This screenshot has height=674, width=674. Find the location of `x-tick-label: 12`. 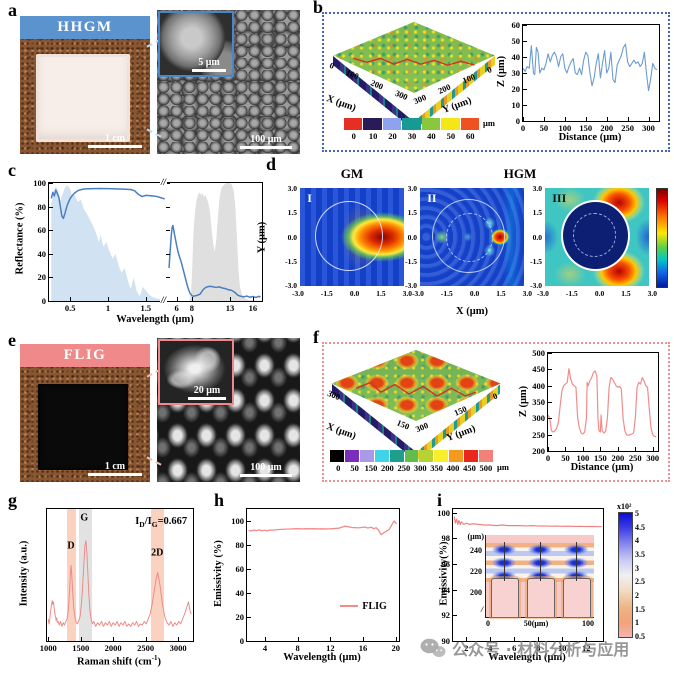

x-tick-label: 12 is located at coordinates (586, 648).